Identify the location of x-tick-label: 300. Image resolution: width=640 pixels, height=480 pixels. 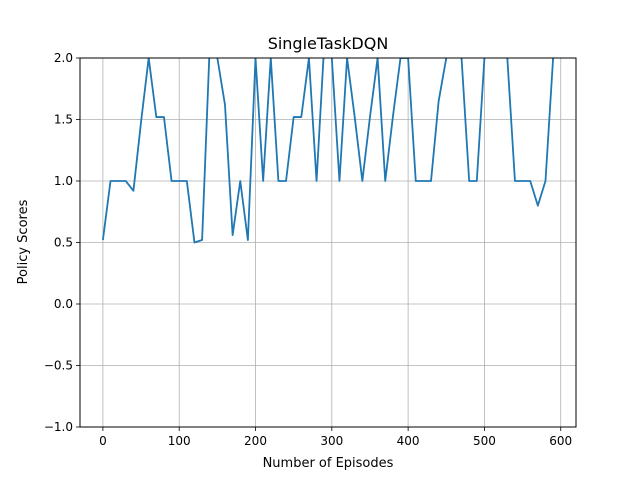
(331, 441).